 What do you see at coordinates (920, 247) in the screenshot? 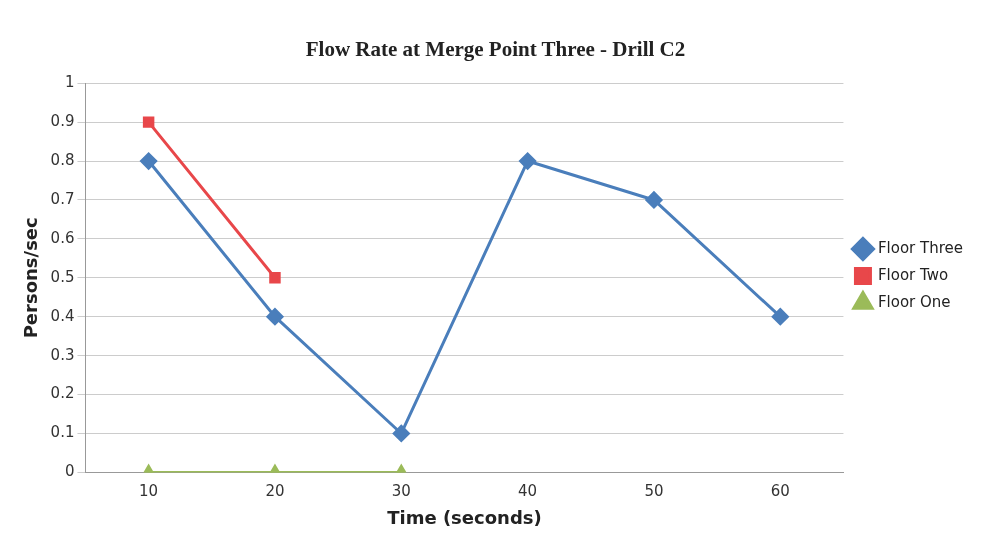
I see `legend-label: Floor Three` at bounding box center [920, 247].